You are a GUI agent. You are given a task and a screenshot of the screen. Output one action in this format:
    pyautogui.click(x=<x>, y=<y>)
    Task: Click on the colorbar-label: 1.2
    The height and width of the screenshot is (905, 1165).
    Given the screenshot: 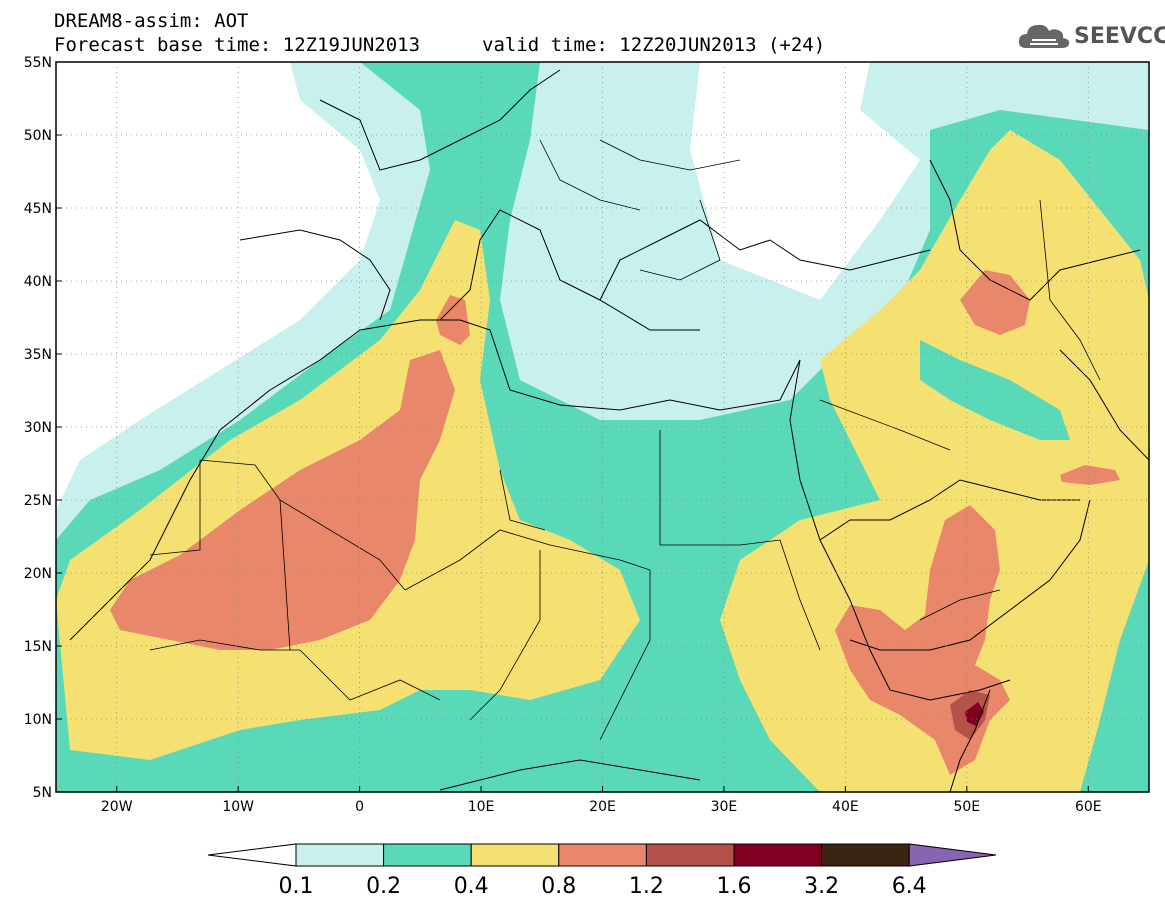 What is the action you would take?
    pyautogui.click(x=646, y=886)
    